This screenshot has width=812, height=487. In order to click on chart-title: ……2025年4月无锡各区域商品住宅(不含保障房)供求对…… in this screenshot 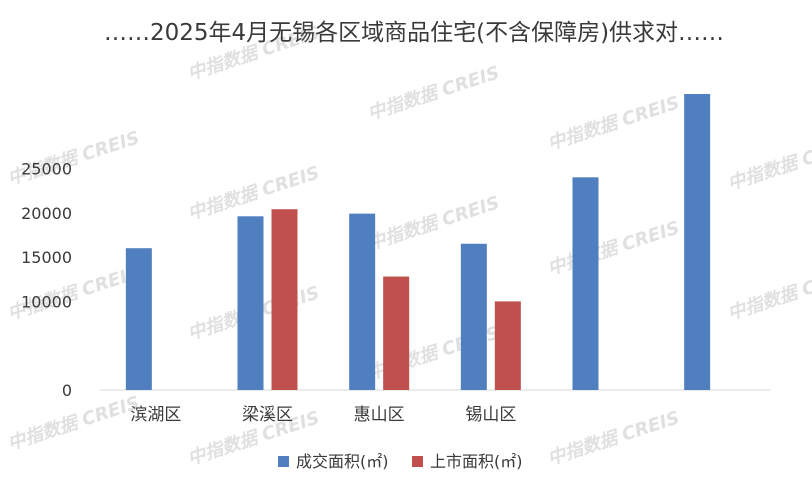, I will do `click(414, 33)`.